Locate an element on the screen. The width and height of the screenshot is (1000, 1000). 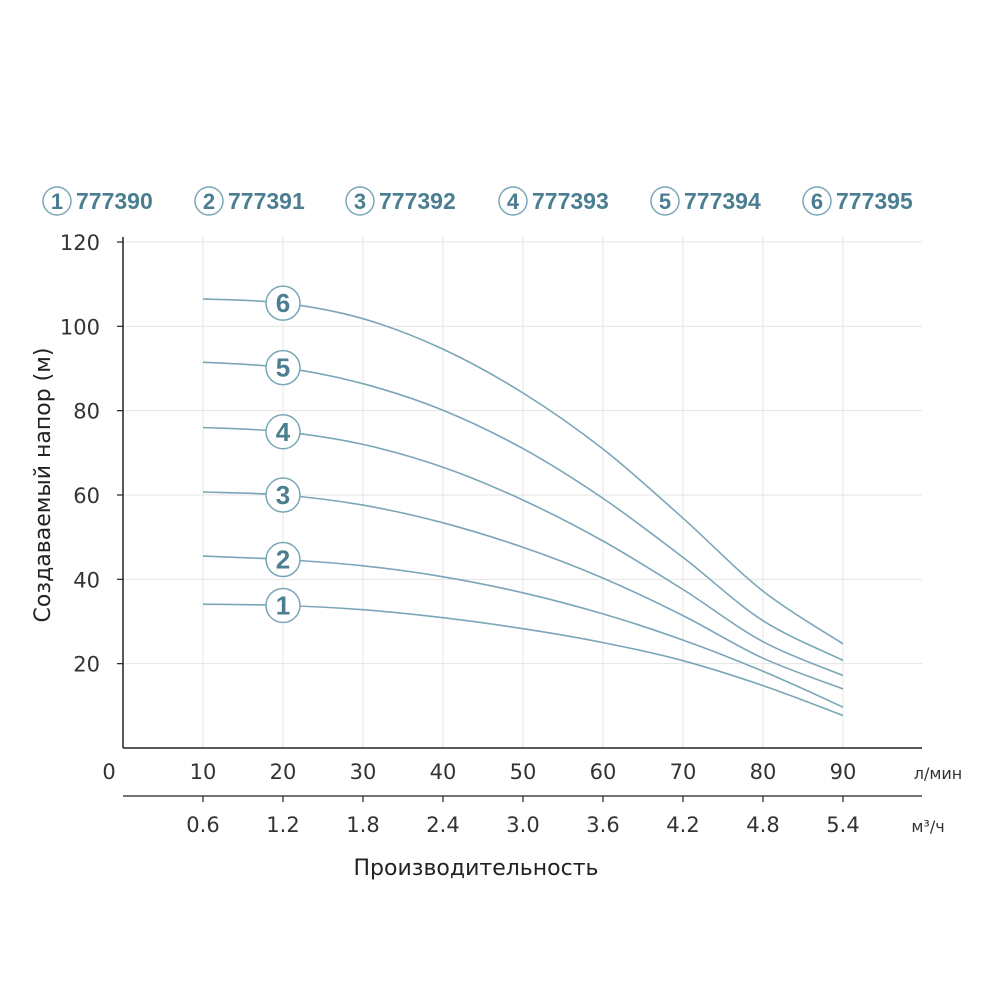
x-unit-m3h: м³/ч is located at coordinates (927, 826).